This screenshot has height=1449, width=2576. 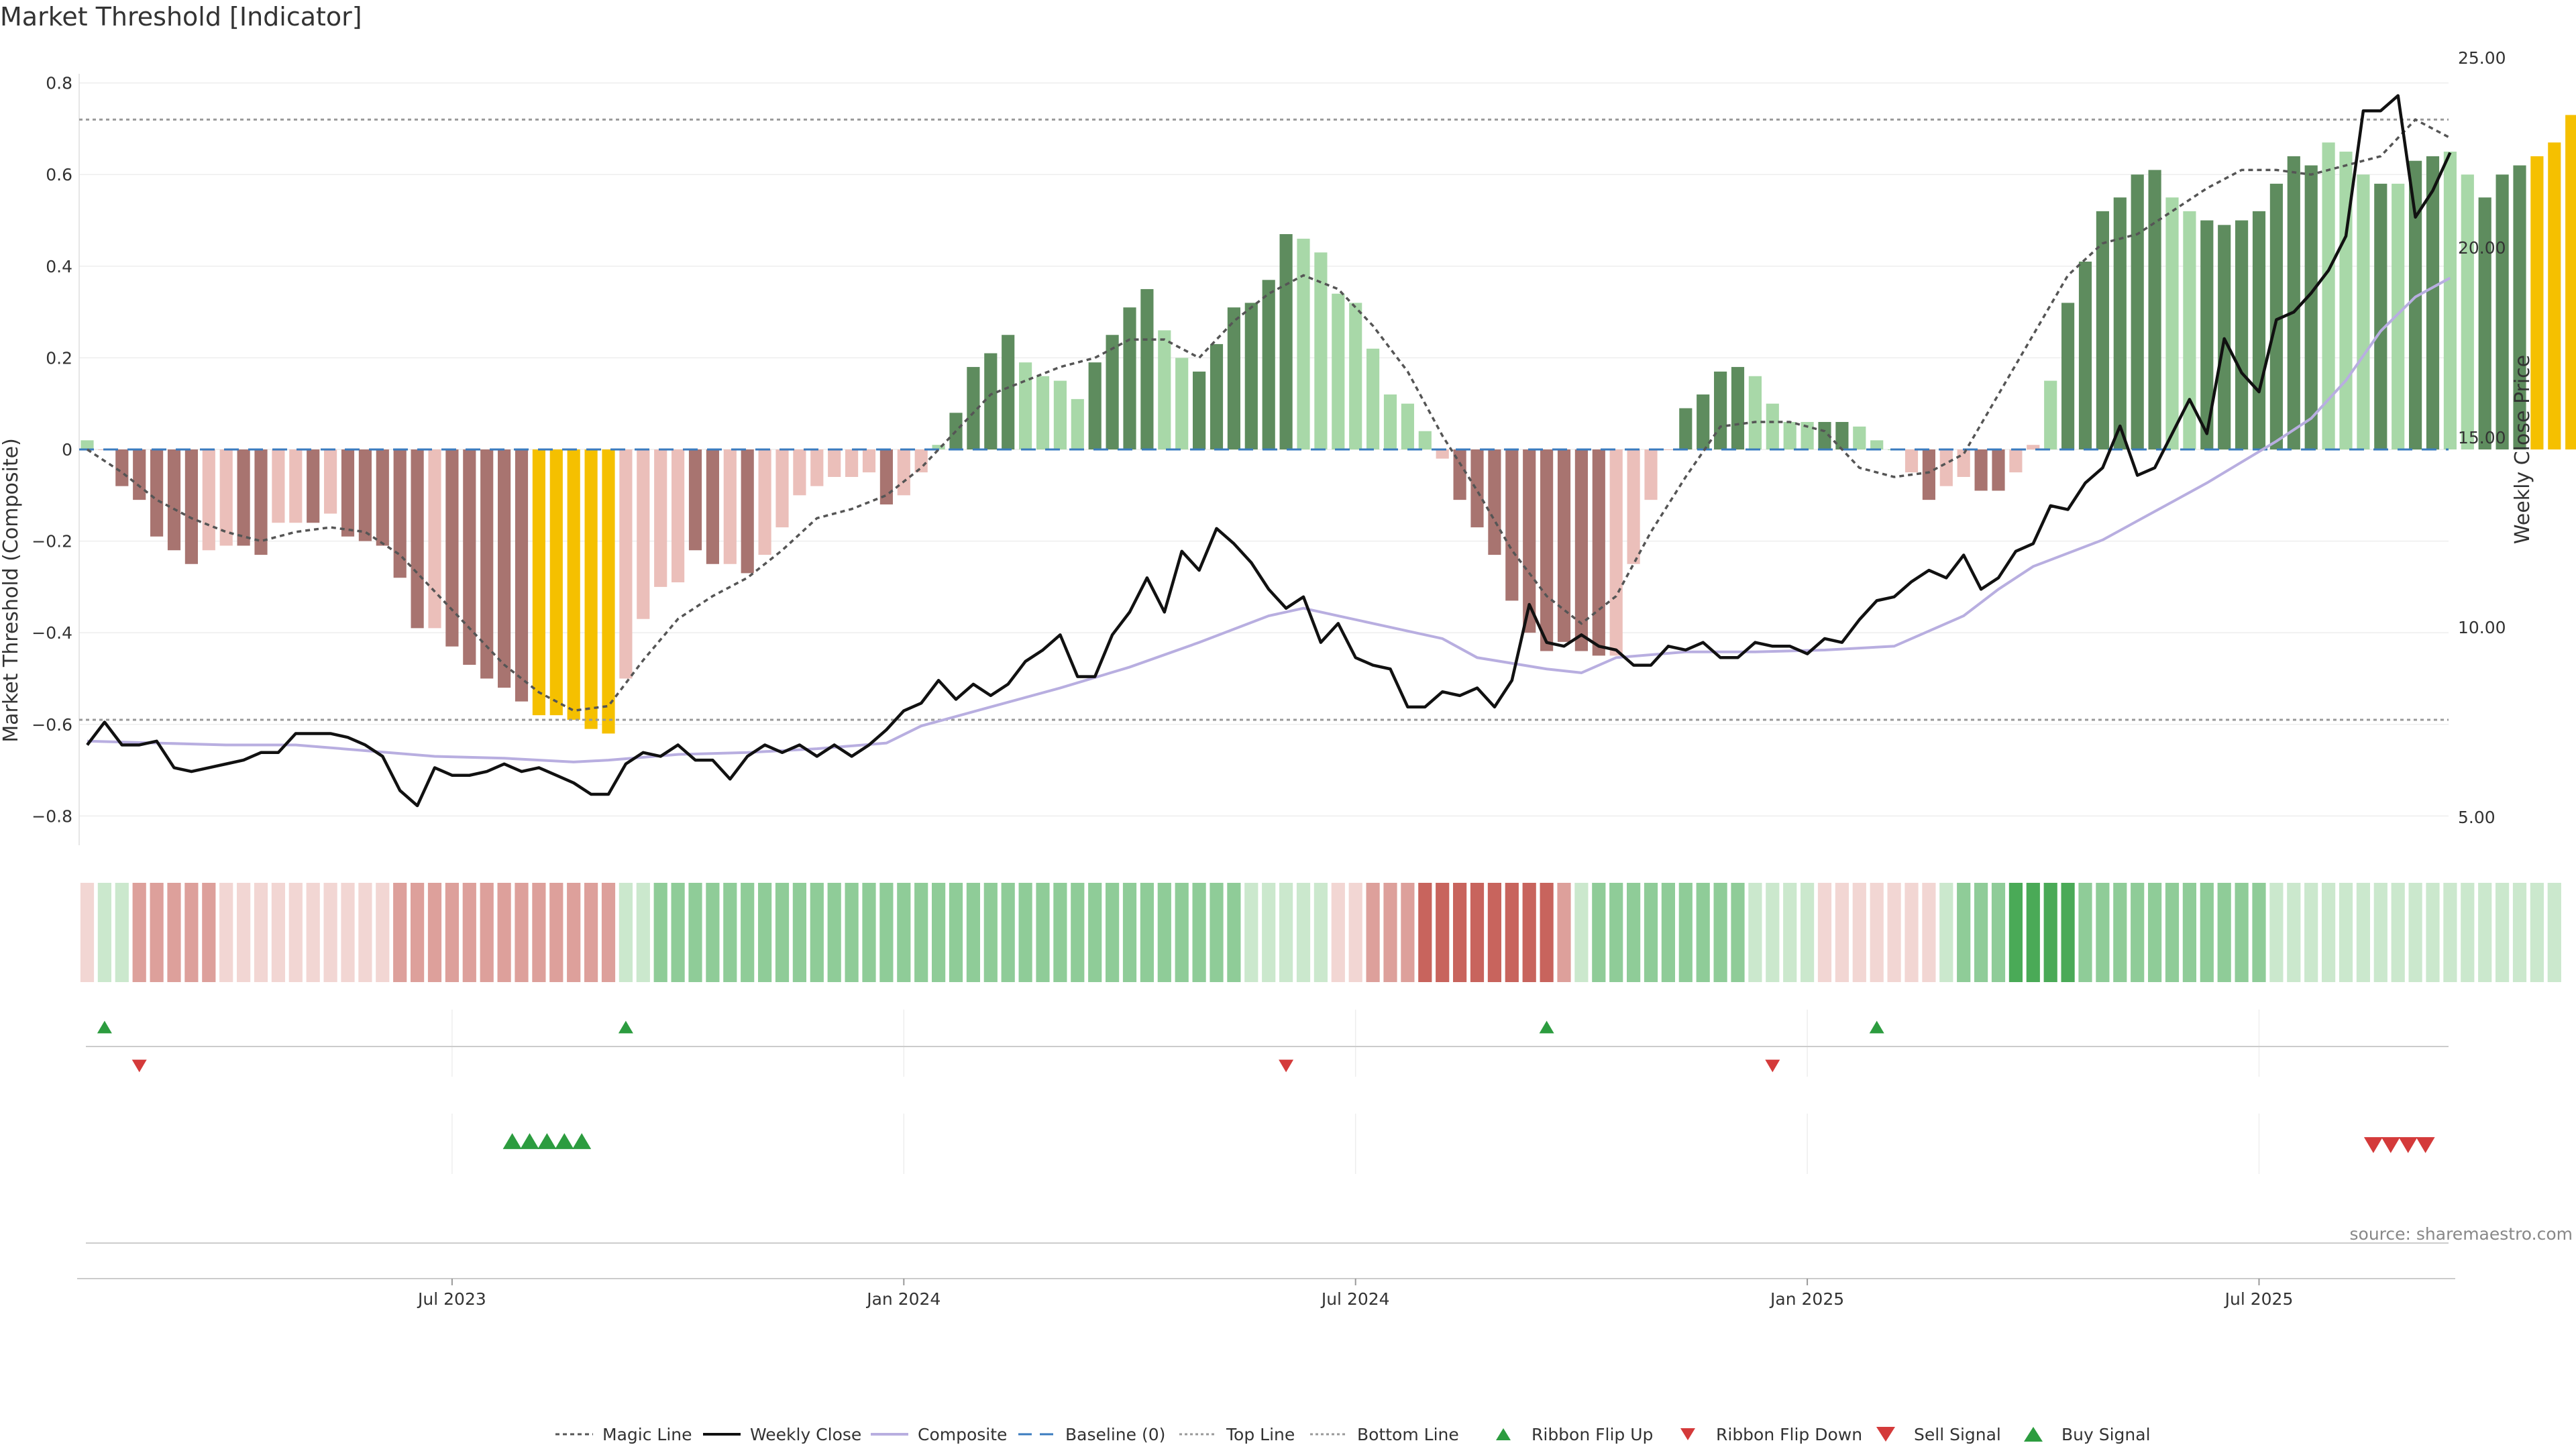 What do you see at coordinates (1320, 932) in the screenshot?
I see `ribbon-panel` at bounding box center [1320, 932].